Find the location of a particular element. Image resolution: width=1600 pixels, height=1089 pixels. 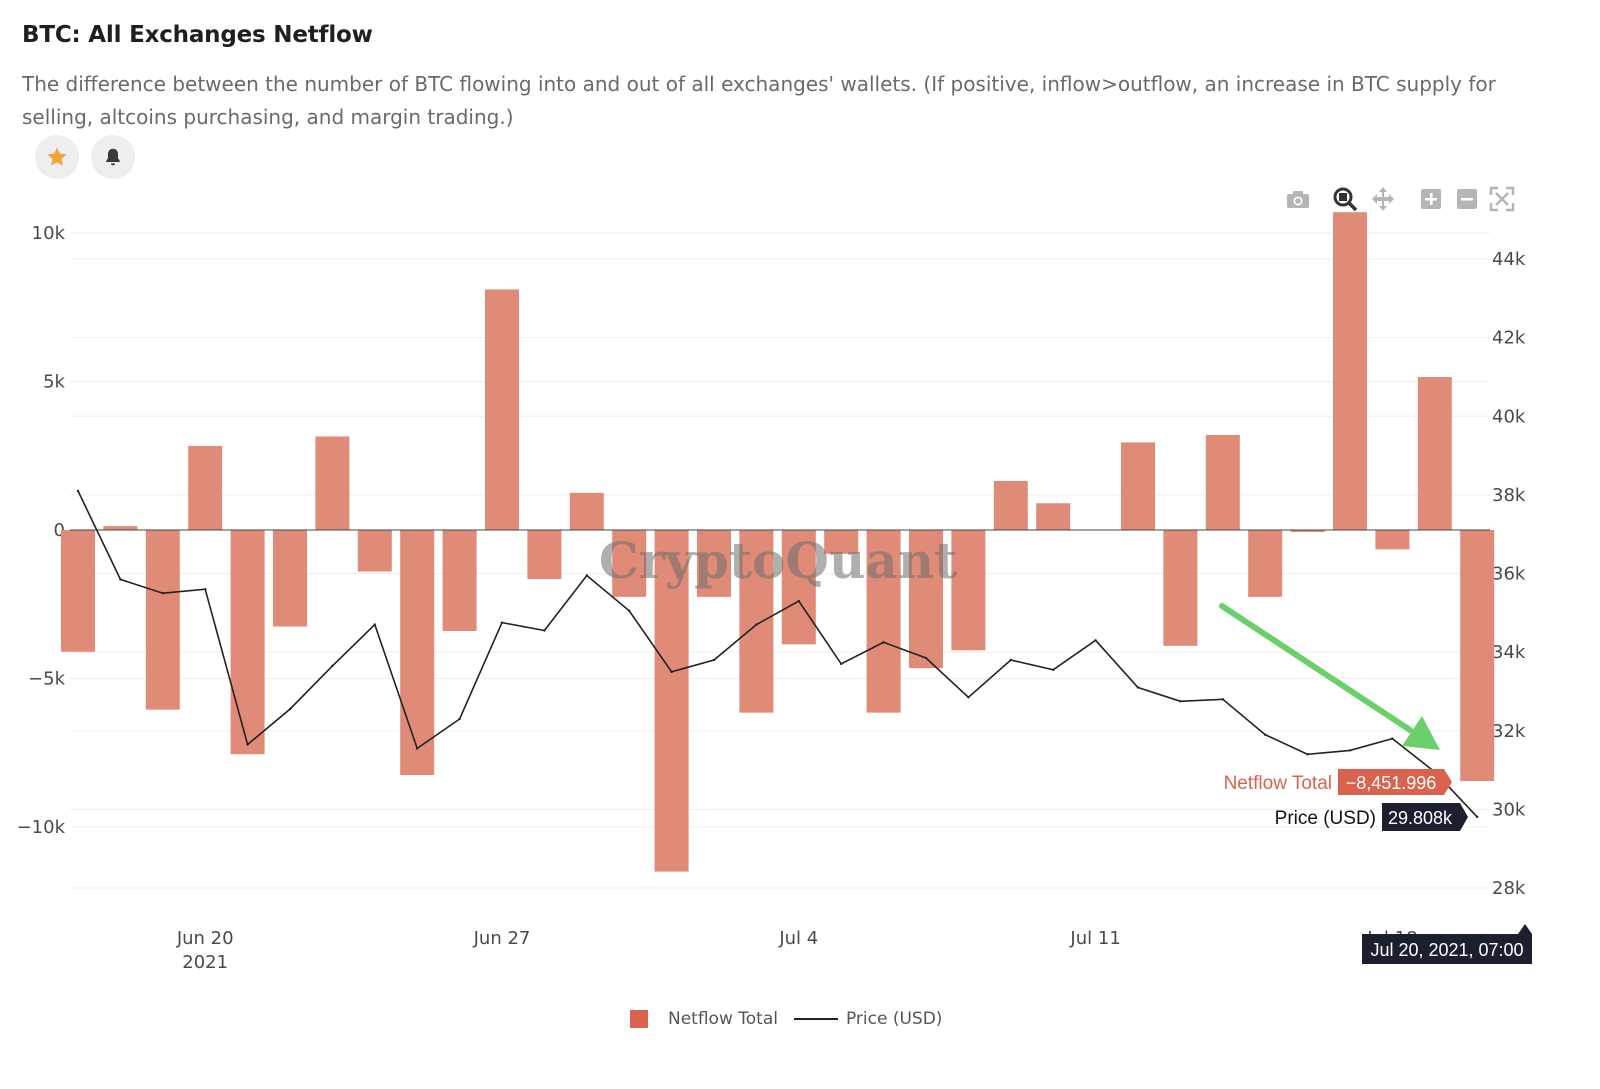

favorite-button is located at coordinates (57, 157).